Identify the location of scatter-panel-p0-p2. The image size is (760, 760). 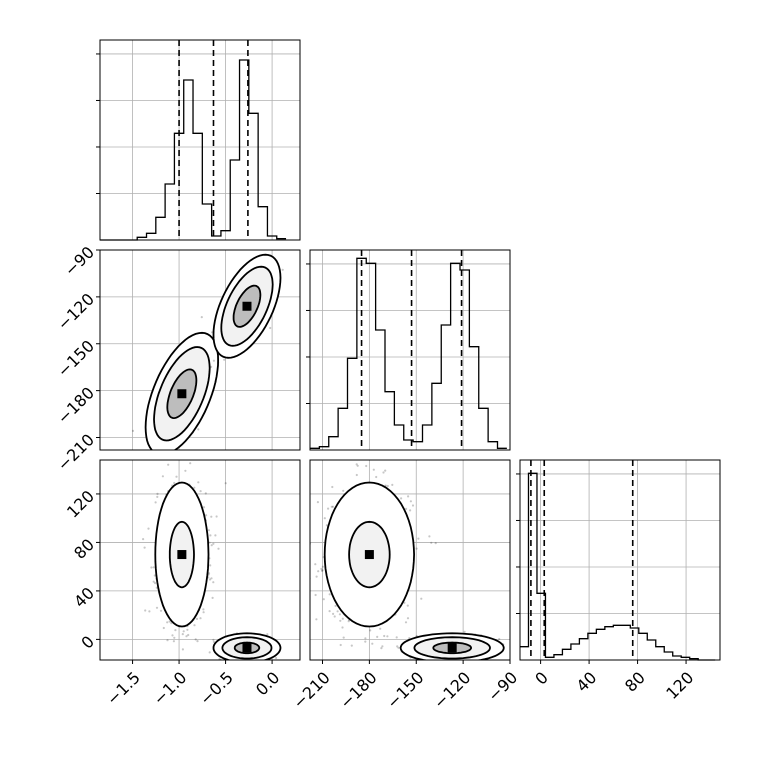
(200, 562).